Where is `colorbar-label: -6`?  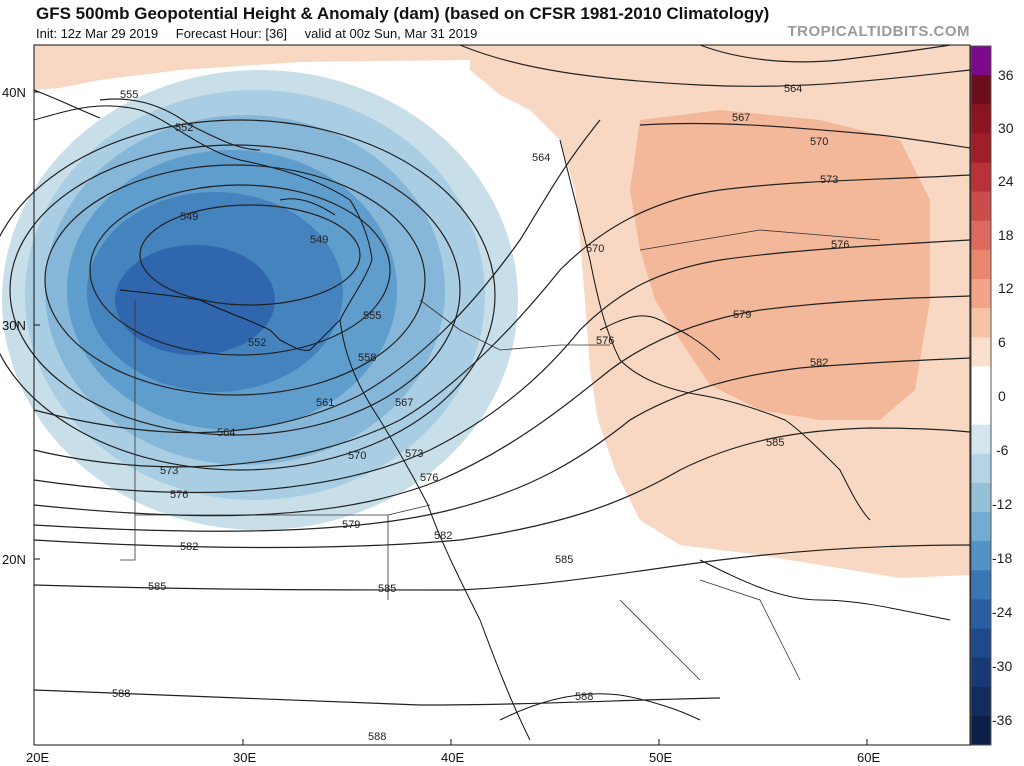
colorbar-label: -6 is located at coordinates (1002, 450).